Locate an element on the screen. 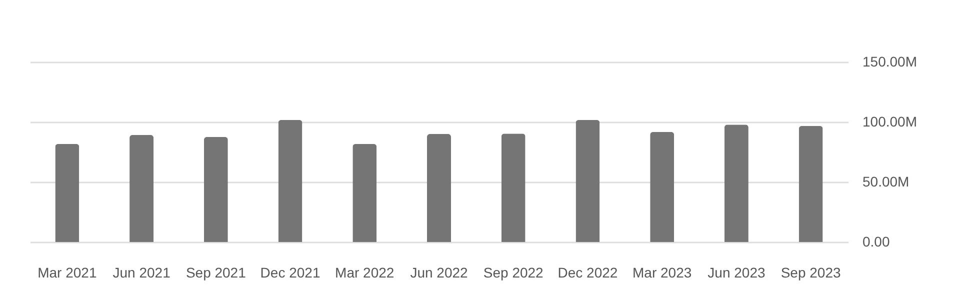 This screenshot has height=300, width=956. x-tick-label: Mar 2023 is located at coordinates (662, 272).